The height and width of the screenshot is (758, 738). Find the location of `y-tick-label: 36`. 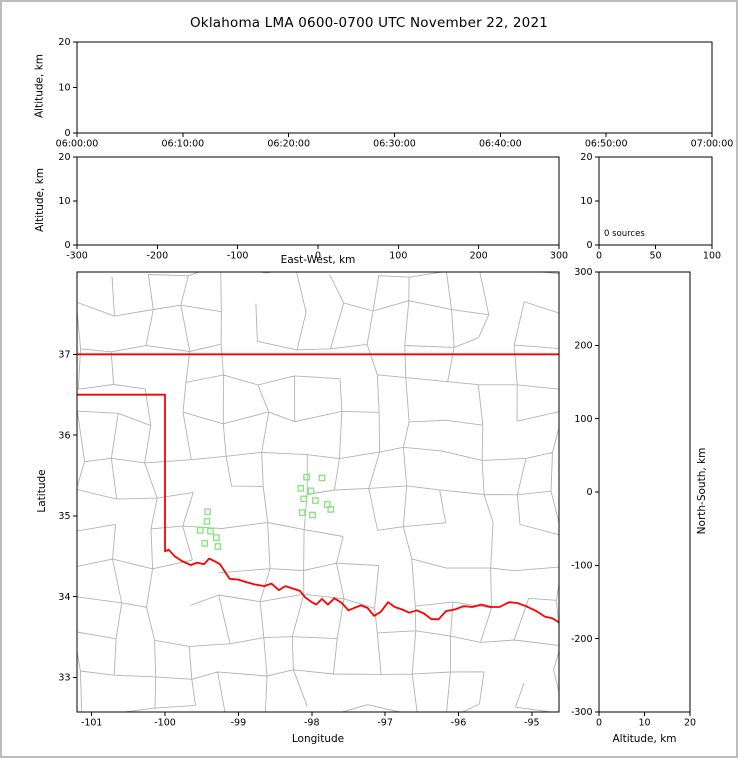

y-tick-label: 36 is located at coordinates (64, 435).